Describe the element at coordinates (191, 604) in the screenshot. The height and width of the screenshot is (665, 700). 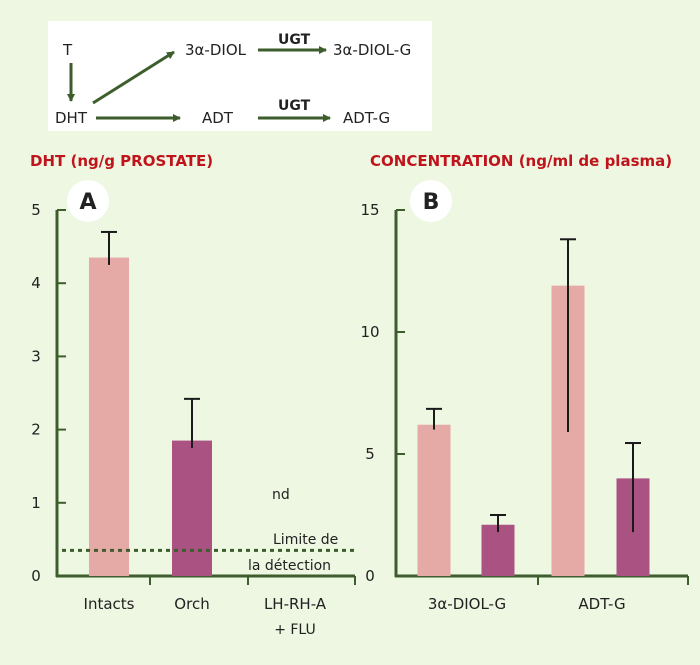
I see `panel-a-x-label: Orch` at that location.